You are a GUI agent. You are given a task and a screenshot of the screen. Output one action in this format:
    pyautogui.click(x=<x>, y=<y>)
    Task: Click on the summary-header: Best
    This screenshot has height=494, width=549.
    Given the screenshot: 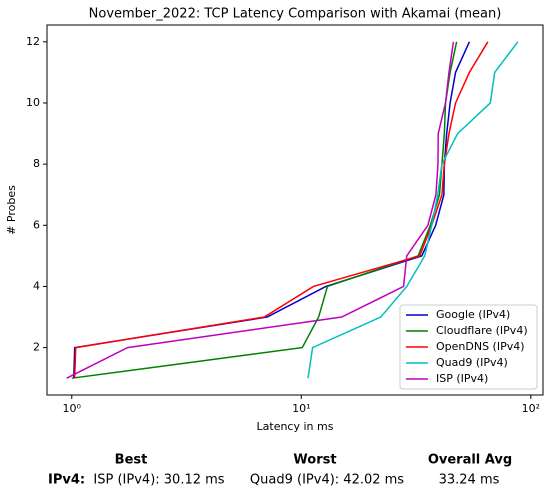 What is the action you would take?
    pyautogui.click(x=131, y=460)
    